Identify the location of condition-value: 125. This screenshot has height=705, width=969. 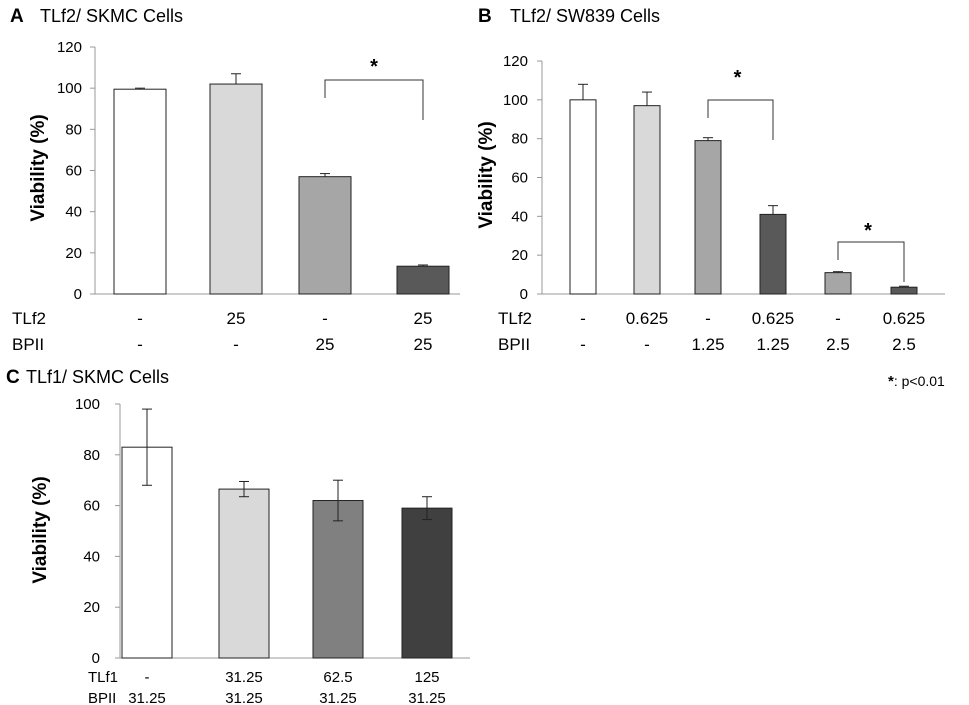
(426, 677).